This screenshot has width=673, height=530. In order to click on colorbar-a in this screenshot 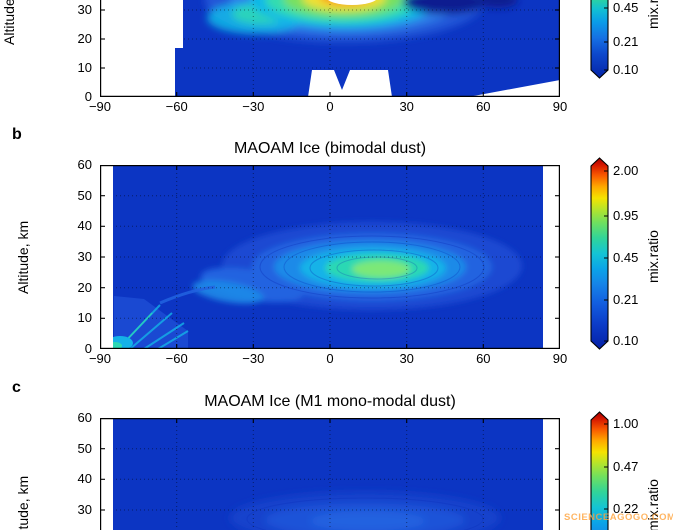, I will do `click(599, 39)`.